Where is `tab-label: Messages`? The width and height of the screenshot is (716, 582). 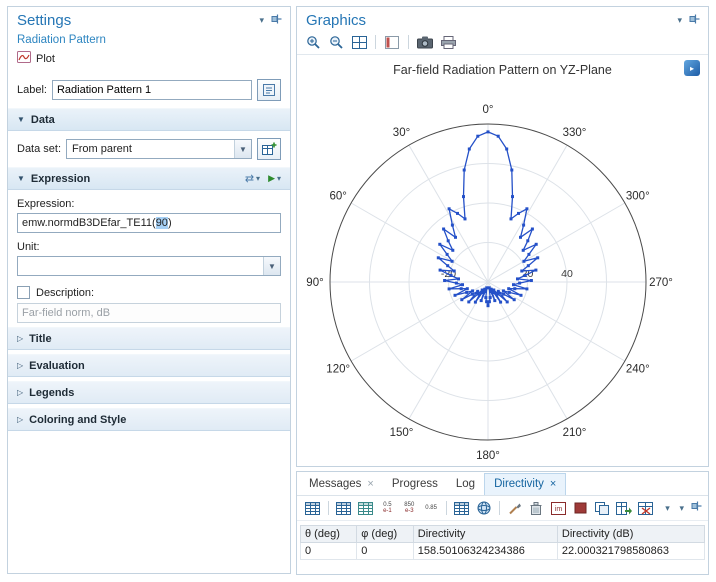 tab-label: Messages is located at coordinates (335, 483).